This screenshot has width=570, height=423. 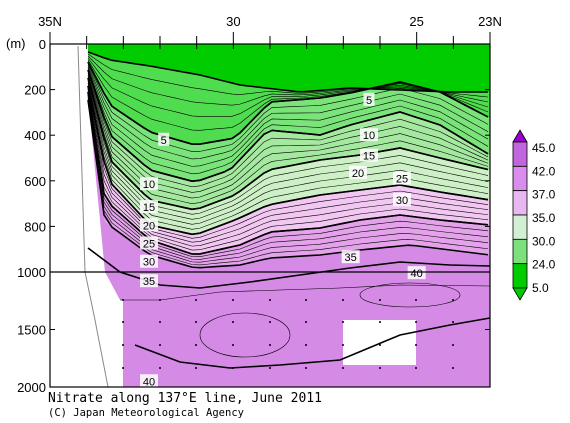 What do you see at coordinates (16, 43) in the screenshot?
I see `y-unit-label: (m)` at bounding box center [16, 43].